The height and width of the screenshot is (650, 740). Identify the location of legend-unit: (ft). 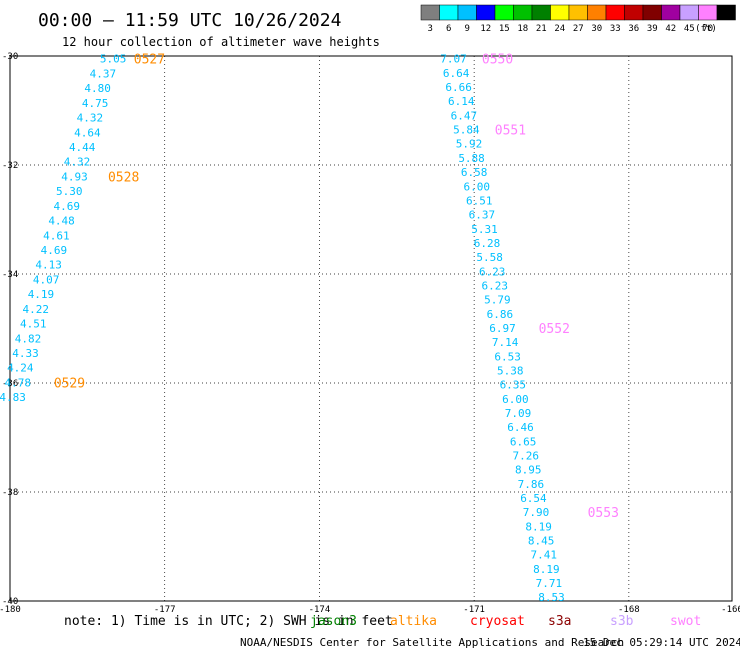
(706, 29).